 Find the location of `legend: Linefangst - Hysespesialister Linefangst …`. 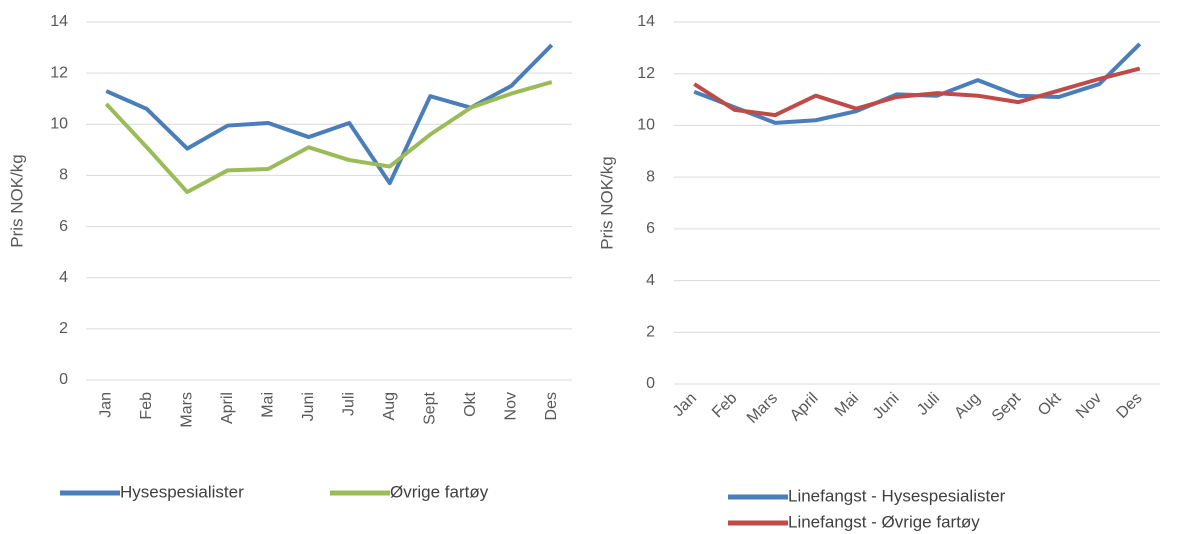

legend: Linefangst - Hysespesialister Linefangst … is located at coordinates (867, 508).